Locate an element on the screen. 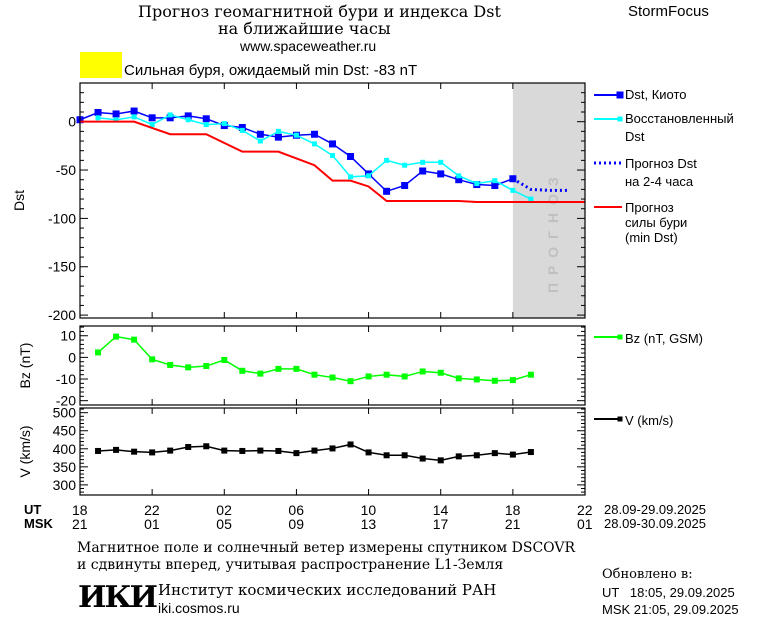 This screenshot has height=620, width=760. updated-ut: UT 18:05, 29.09.2025 is located at coordinates (668, 592).